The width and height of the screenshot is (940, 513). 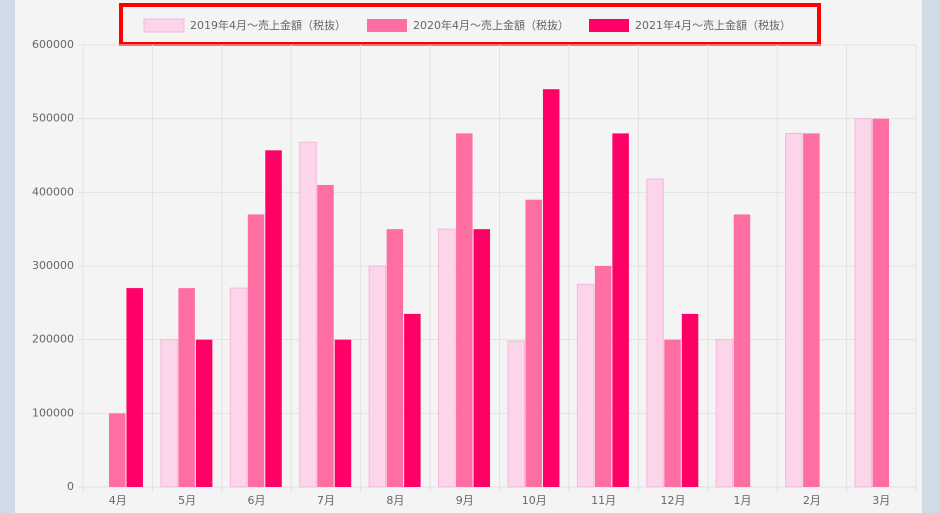 What do you see at coordinates (257, 500) in the screenshot?
I see `x-tick-label: 6月` at bounding box center [257, 500].